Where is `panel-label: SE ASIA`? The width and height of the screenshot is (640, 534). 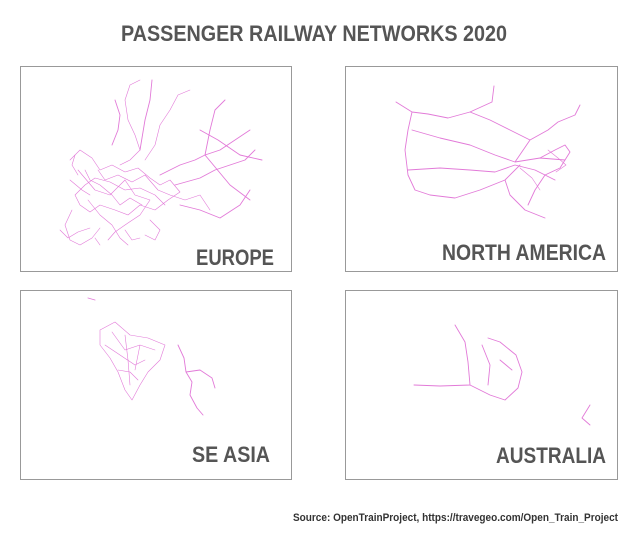
panel-label: SE ASIA is located at coordinates (231, 454).